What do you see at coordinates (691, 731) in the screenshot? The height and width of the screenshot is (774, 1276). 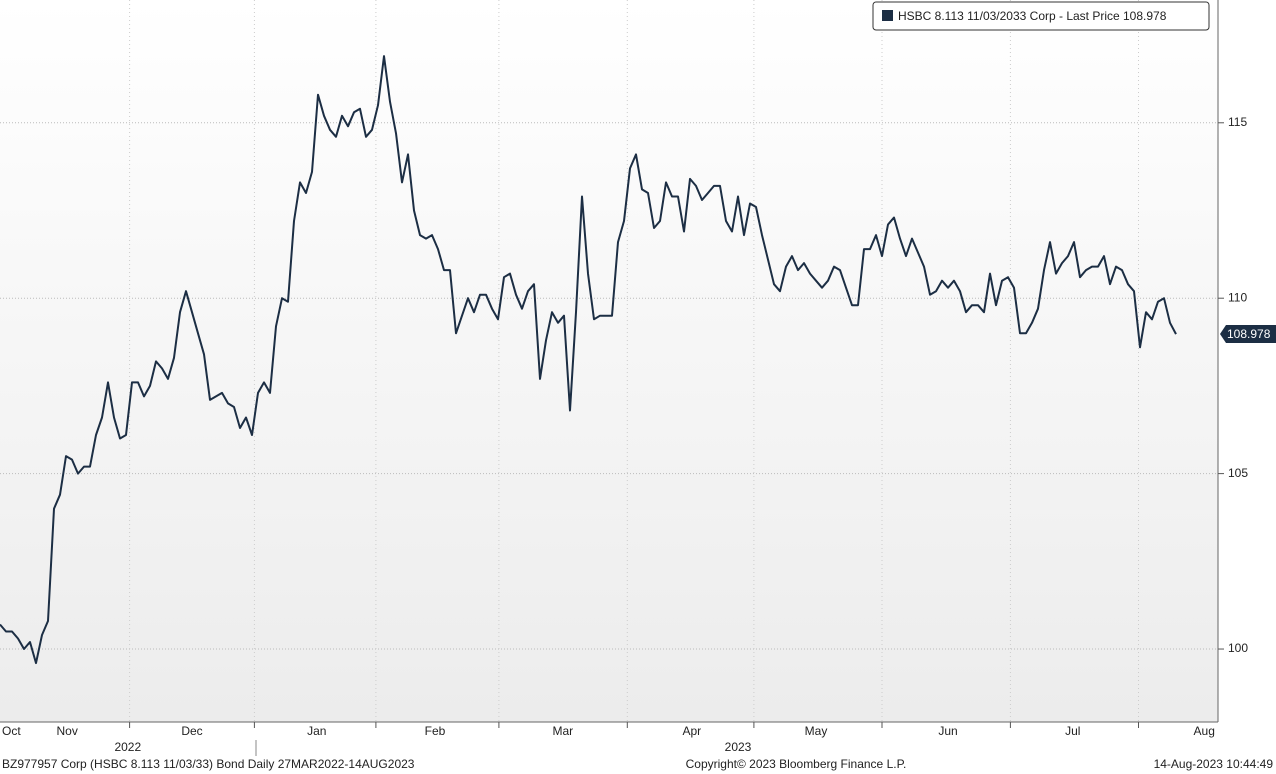 I see `x-tick-label: Apr` at bounding box center [691, 731].